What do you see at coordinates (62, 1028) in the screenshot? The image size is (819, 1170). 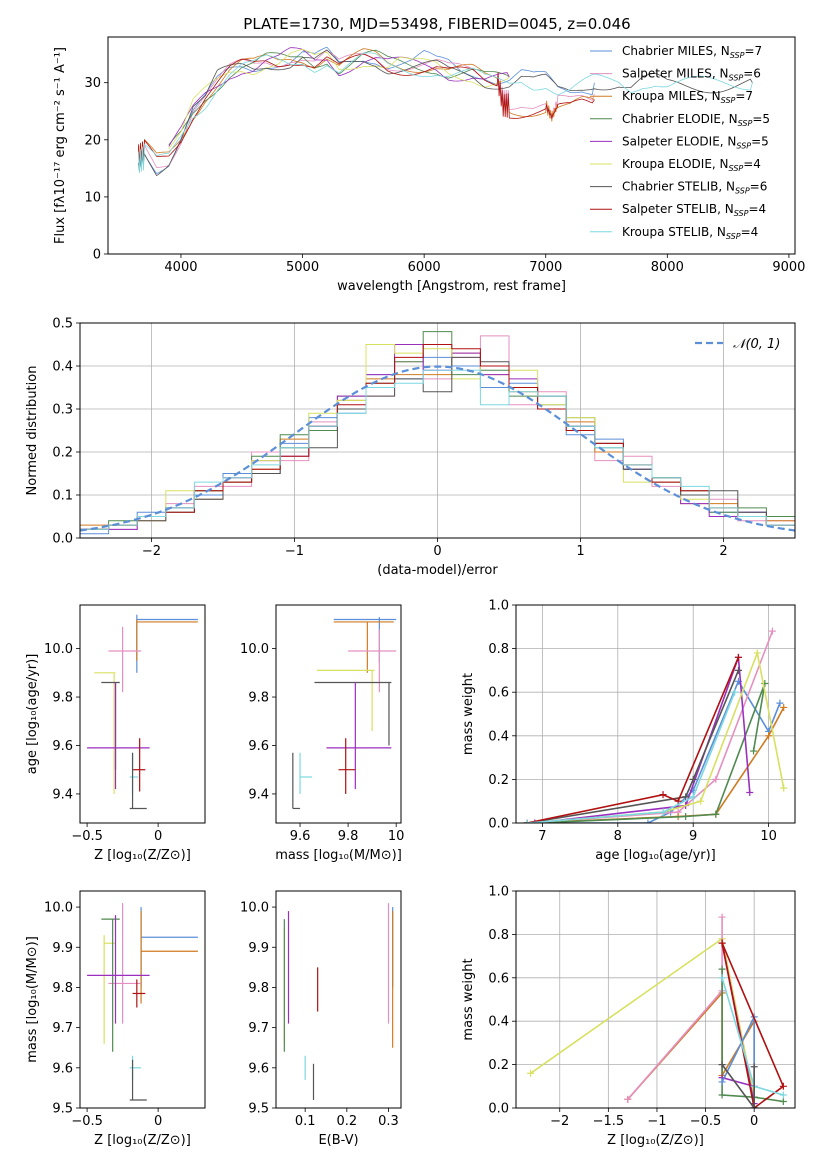 I see `y-tick-label: 9.7` at bounding box center [62, 1028].